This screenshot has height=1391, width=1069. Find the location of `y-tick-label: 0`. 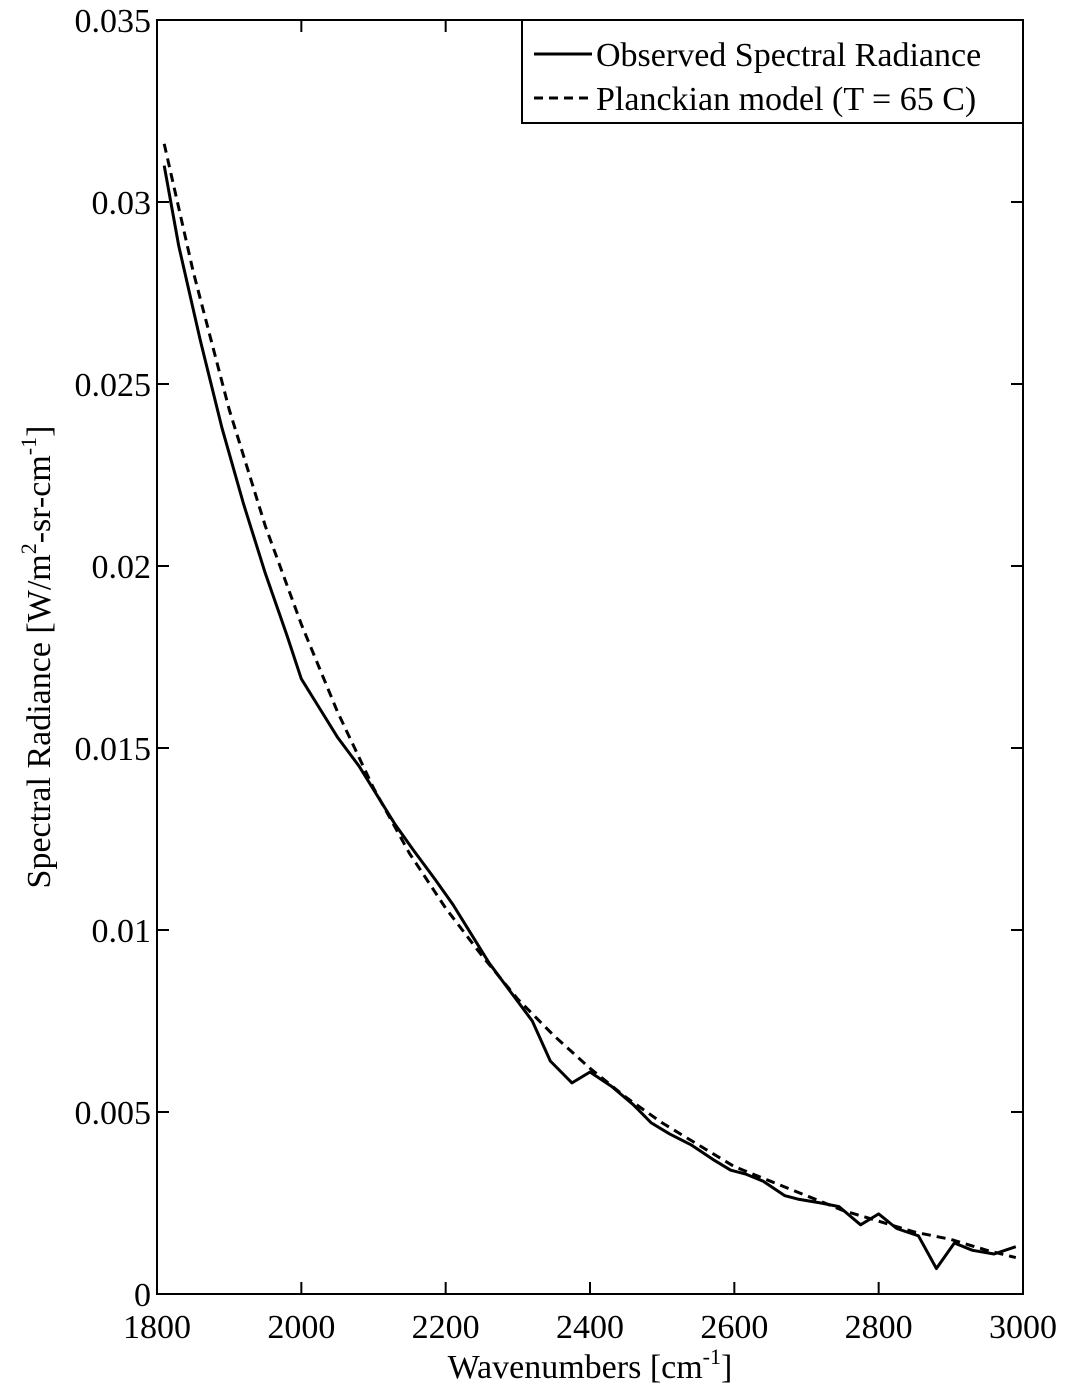

y-tick-label: 0 is located at coordinates (142, 1295).